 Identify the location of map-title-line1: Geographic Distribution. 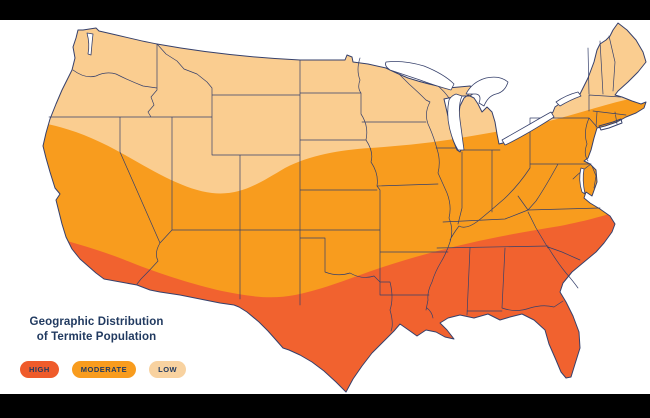
(96, 322).